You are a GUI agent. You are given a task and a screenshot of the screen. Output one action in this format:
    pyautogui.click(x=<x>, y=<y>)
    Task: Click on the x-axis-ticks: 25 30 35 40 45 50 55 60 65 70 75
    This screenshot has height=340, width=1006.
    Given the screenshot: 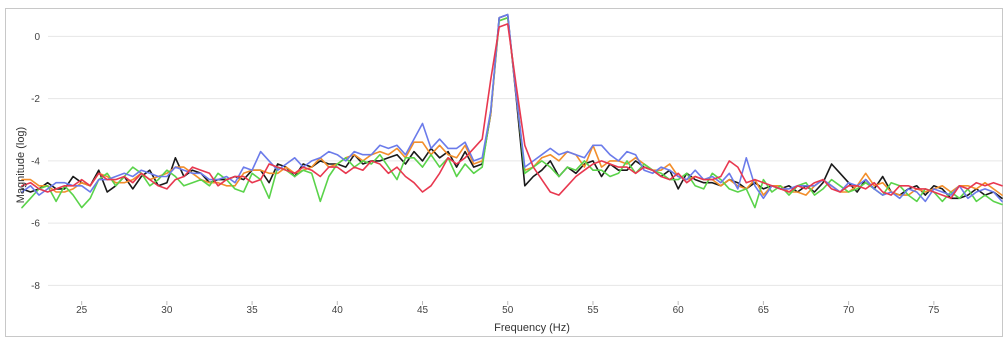 What is the action you would take?
    pyautogui.click(x=508, y=308)
    